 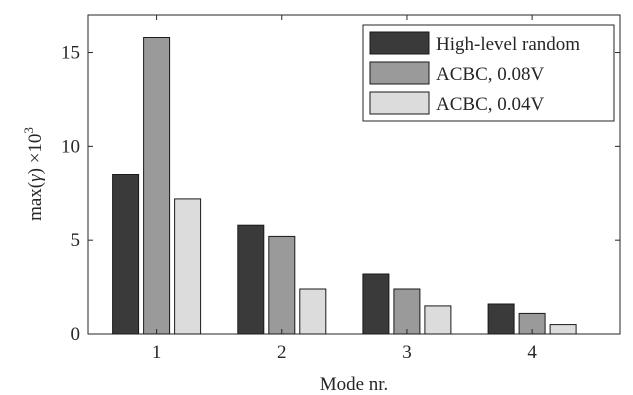 What do you see at coordinates (282, 285) in the screenshot?
I see `bar-series2-mode2` at bounding box center [282, 285].